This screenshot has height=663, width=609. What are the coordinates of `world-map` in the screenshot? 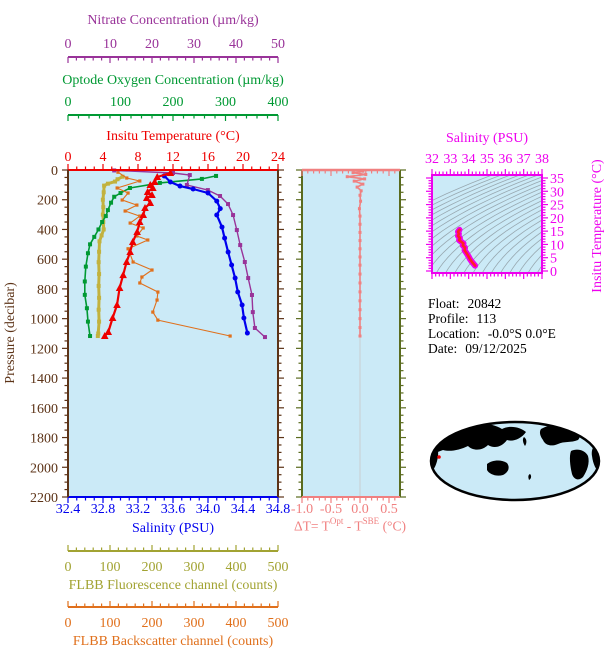 It's located at (515, 461).